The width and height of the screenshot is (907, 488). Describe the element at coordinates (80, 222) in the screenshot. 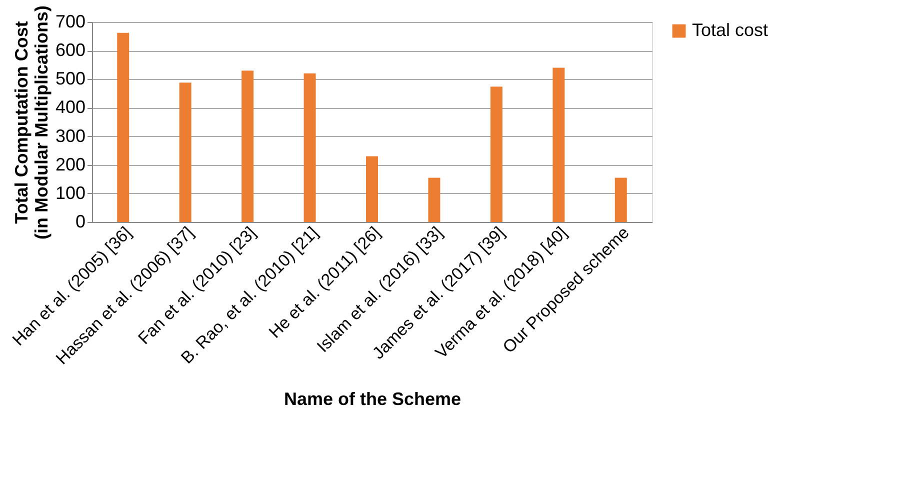

I see `y-tick-label: 0` at that location.